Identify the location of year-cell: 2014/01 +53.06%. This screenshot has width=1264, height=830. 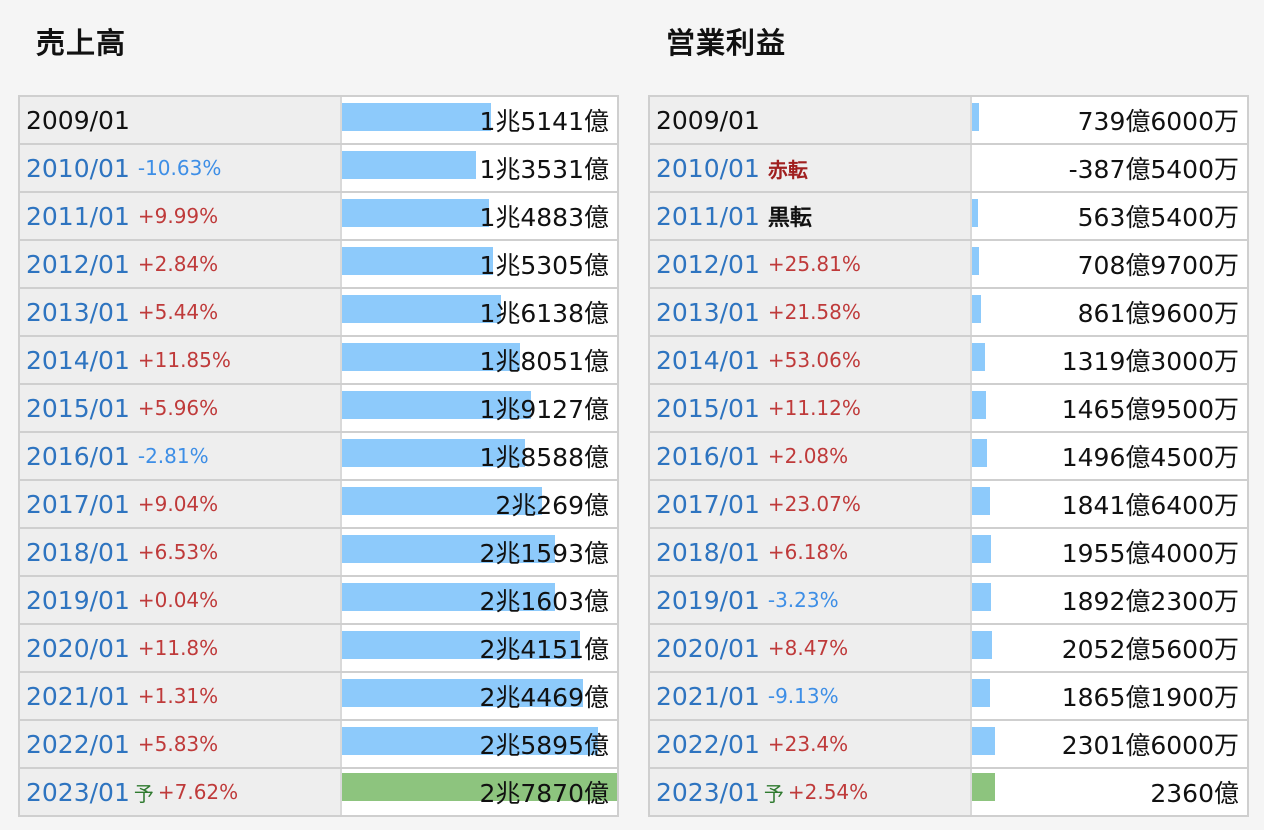
(811, 360).